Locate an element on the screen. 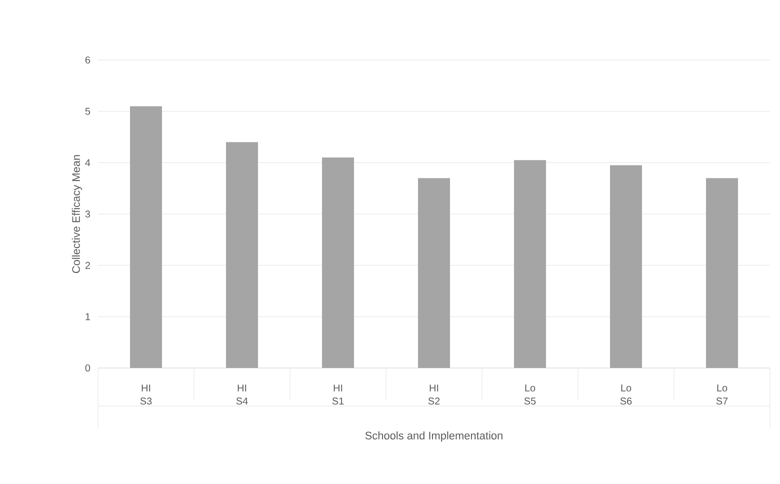 The height and width of the screenshot is (484, 780). y-tick-label: 6 is located at coordinates (87, 60).